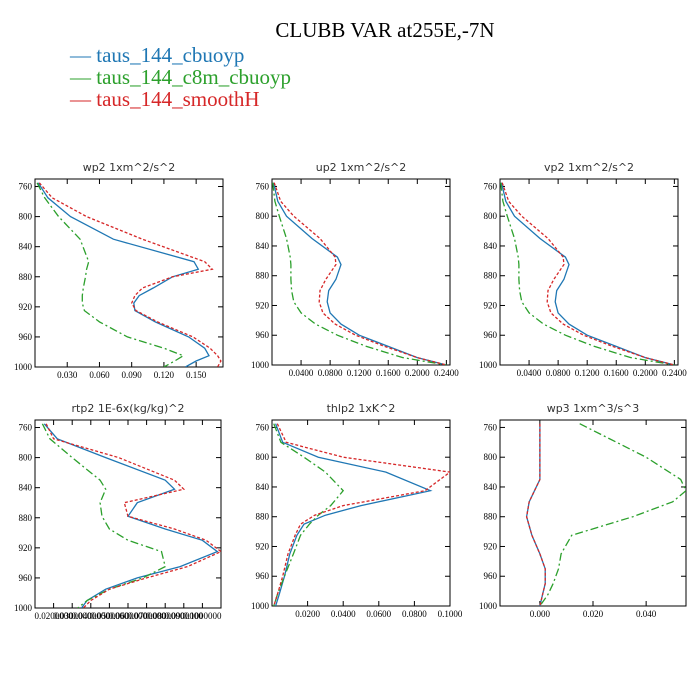 This screenshot has width=700, height=700. Describe the element at coordinates (361, 167) in the screenshot. I see `chart-title-1: up2 1xm^2/s^2` at that location.